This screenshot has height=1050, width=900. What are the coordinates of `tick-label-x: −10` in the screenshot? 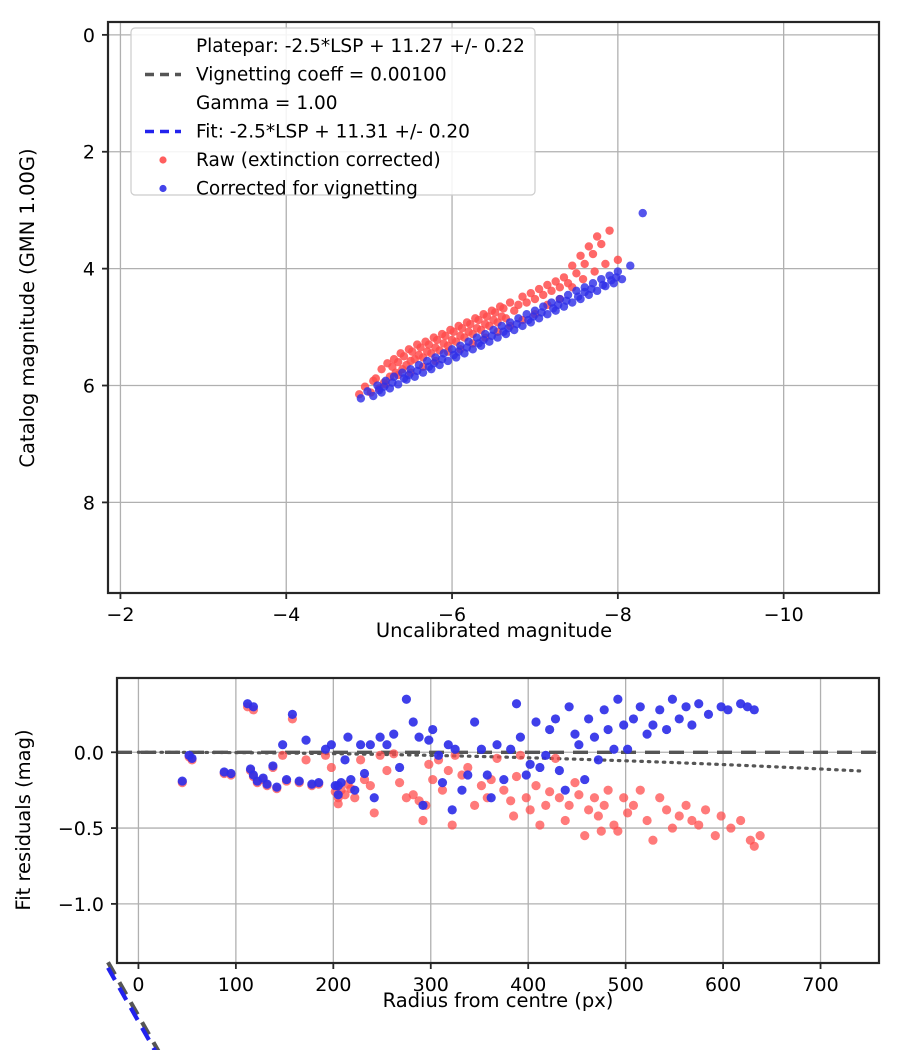 It's located at (784, 615).